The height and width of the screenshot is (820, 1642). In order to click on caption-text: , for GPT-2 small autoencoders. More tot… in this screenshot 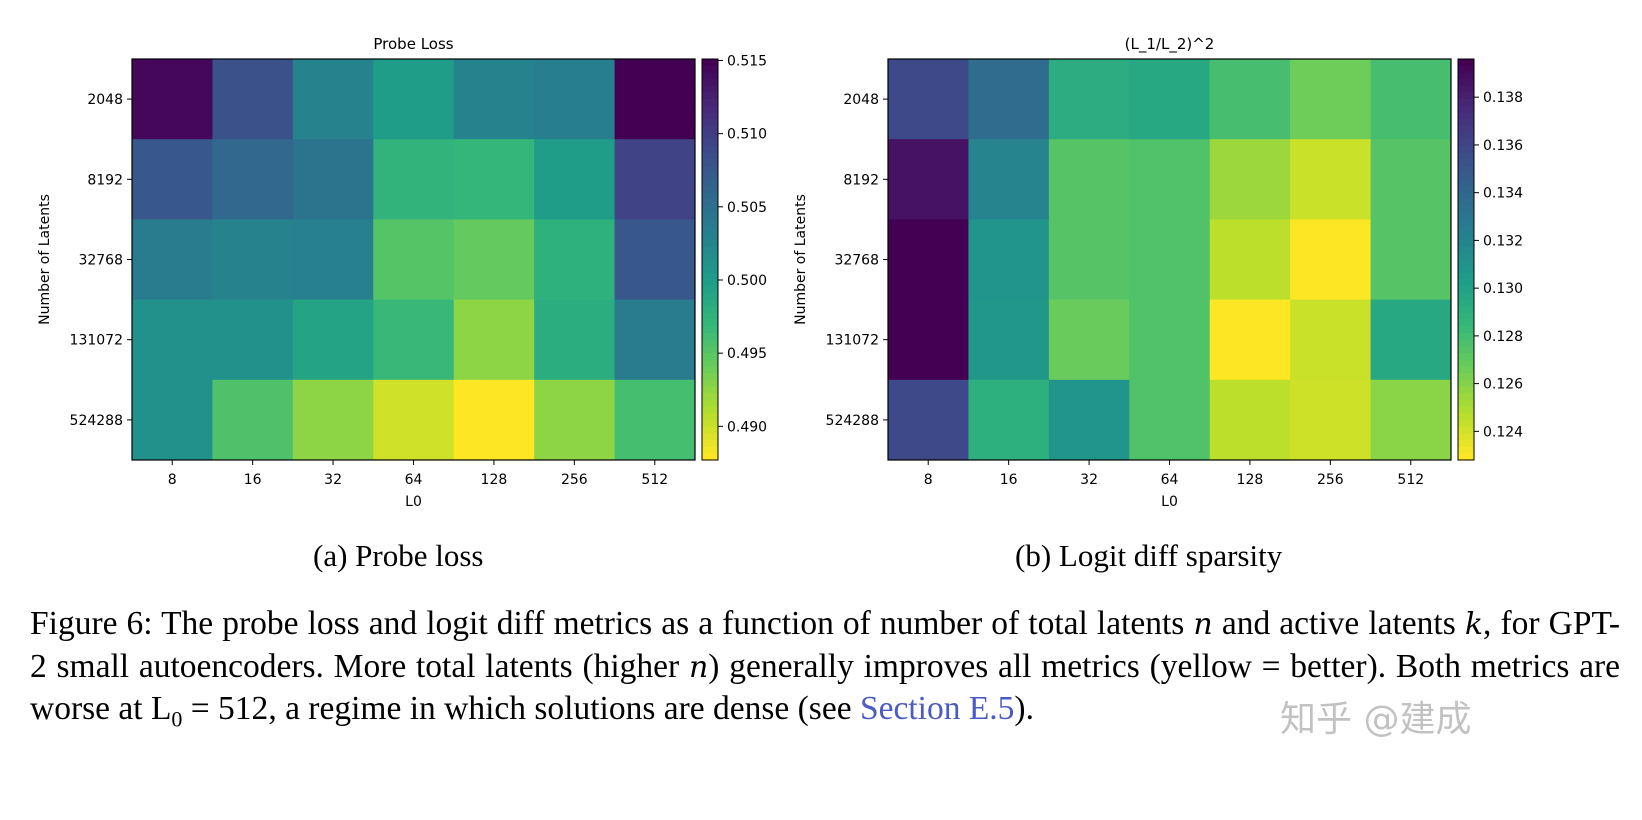, I will do `click(825, 645)`.